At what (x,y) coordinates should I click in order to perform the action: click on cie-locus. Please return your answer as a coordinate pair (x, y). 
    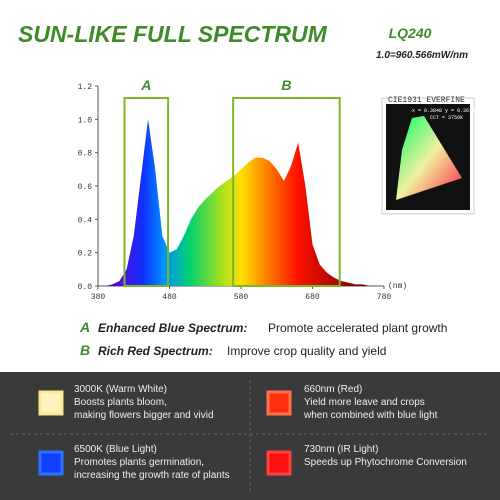
    Looking at the image, I should click on (429, 158).